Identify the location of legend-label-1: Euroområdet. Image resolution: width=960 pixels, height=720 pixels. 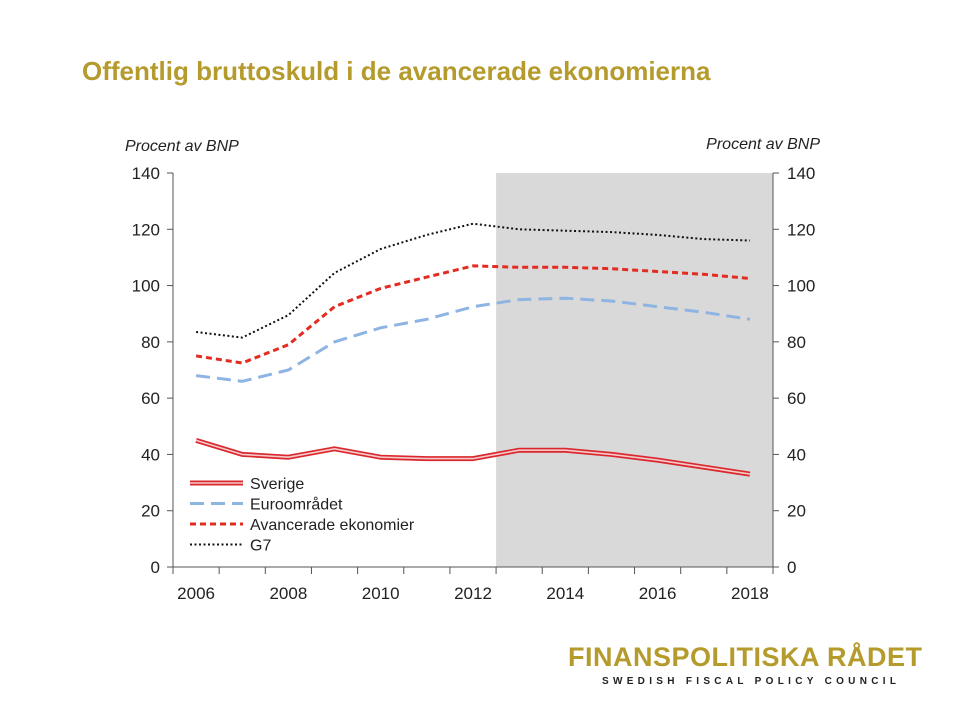
(296, 505).